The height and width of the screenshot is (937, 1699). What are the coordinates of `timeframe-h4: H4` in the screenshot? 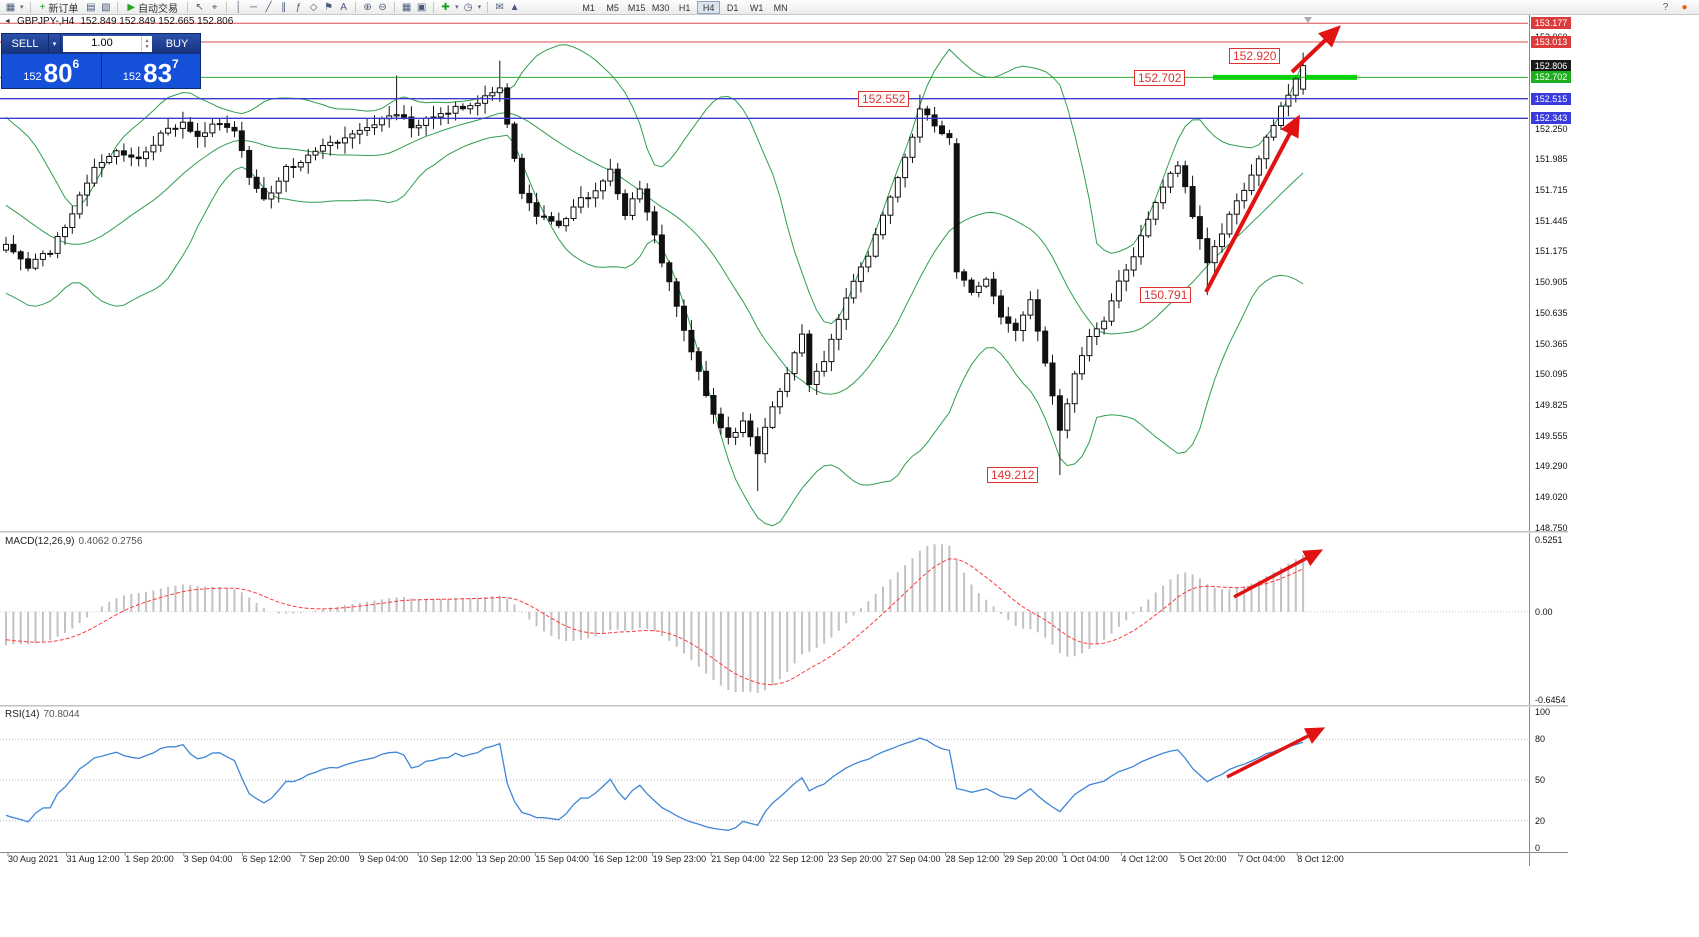 It's located at (709, 7).